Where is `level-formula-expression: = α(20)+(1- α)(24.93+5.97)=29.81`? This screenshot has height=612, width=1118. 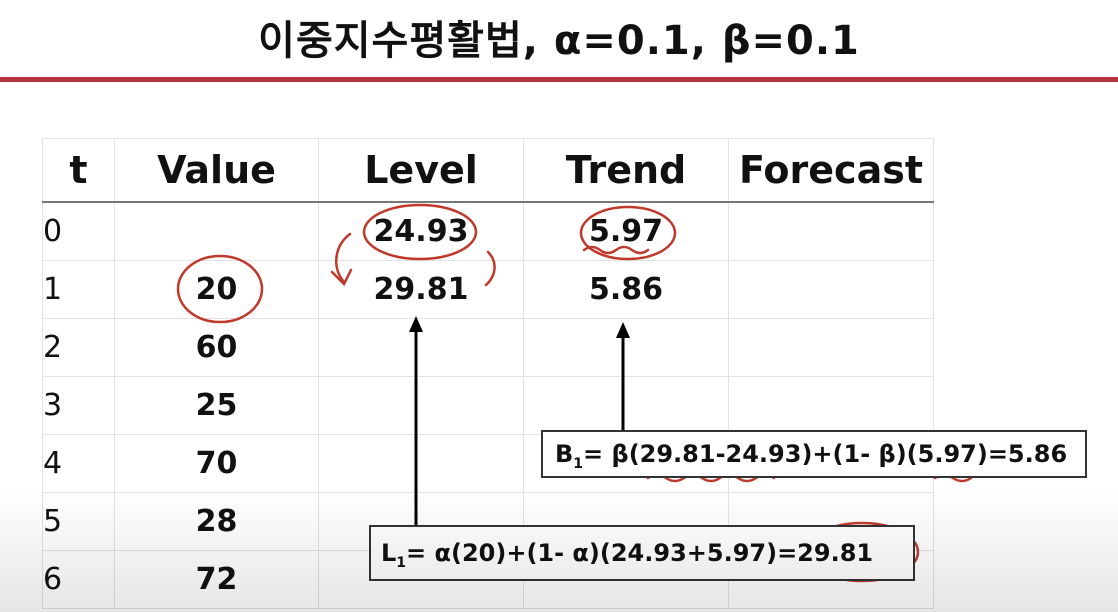
level-formula-expression: = α(20)+(1- α)(24.93+5.97)=29.81 is located at coordinates (640, 553).